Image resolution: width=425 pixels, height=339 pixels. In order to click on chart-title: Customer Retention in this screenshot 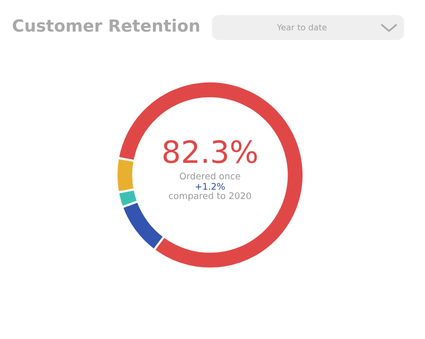, I will do `click(106, 25)`.